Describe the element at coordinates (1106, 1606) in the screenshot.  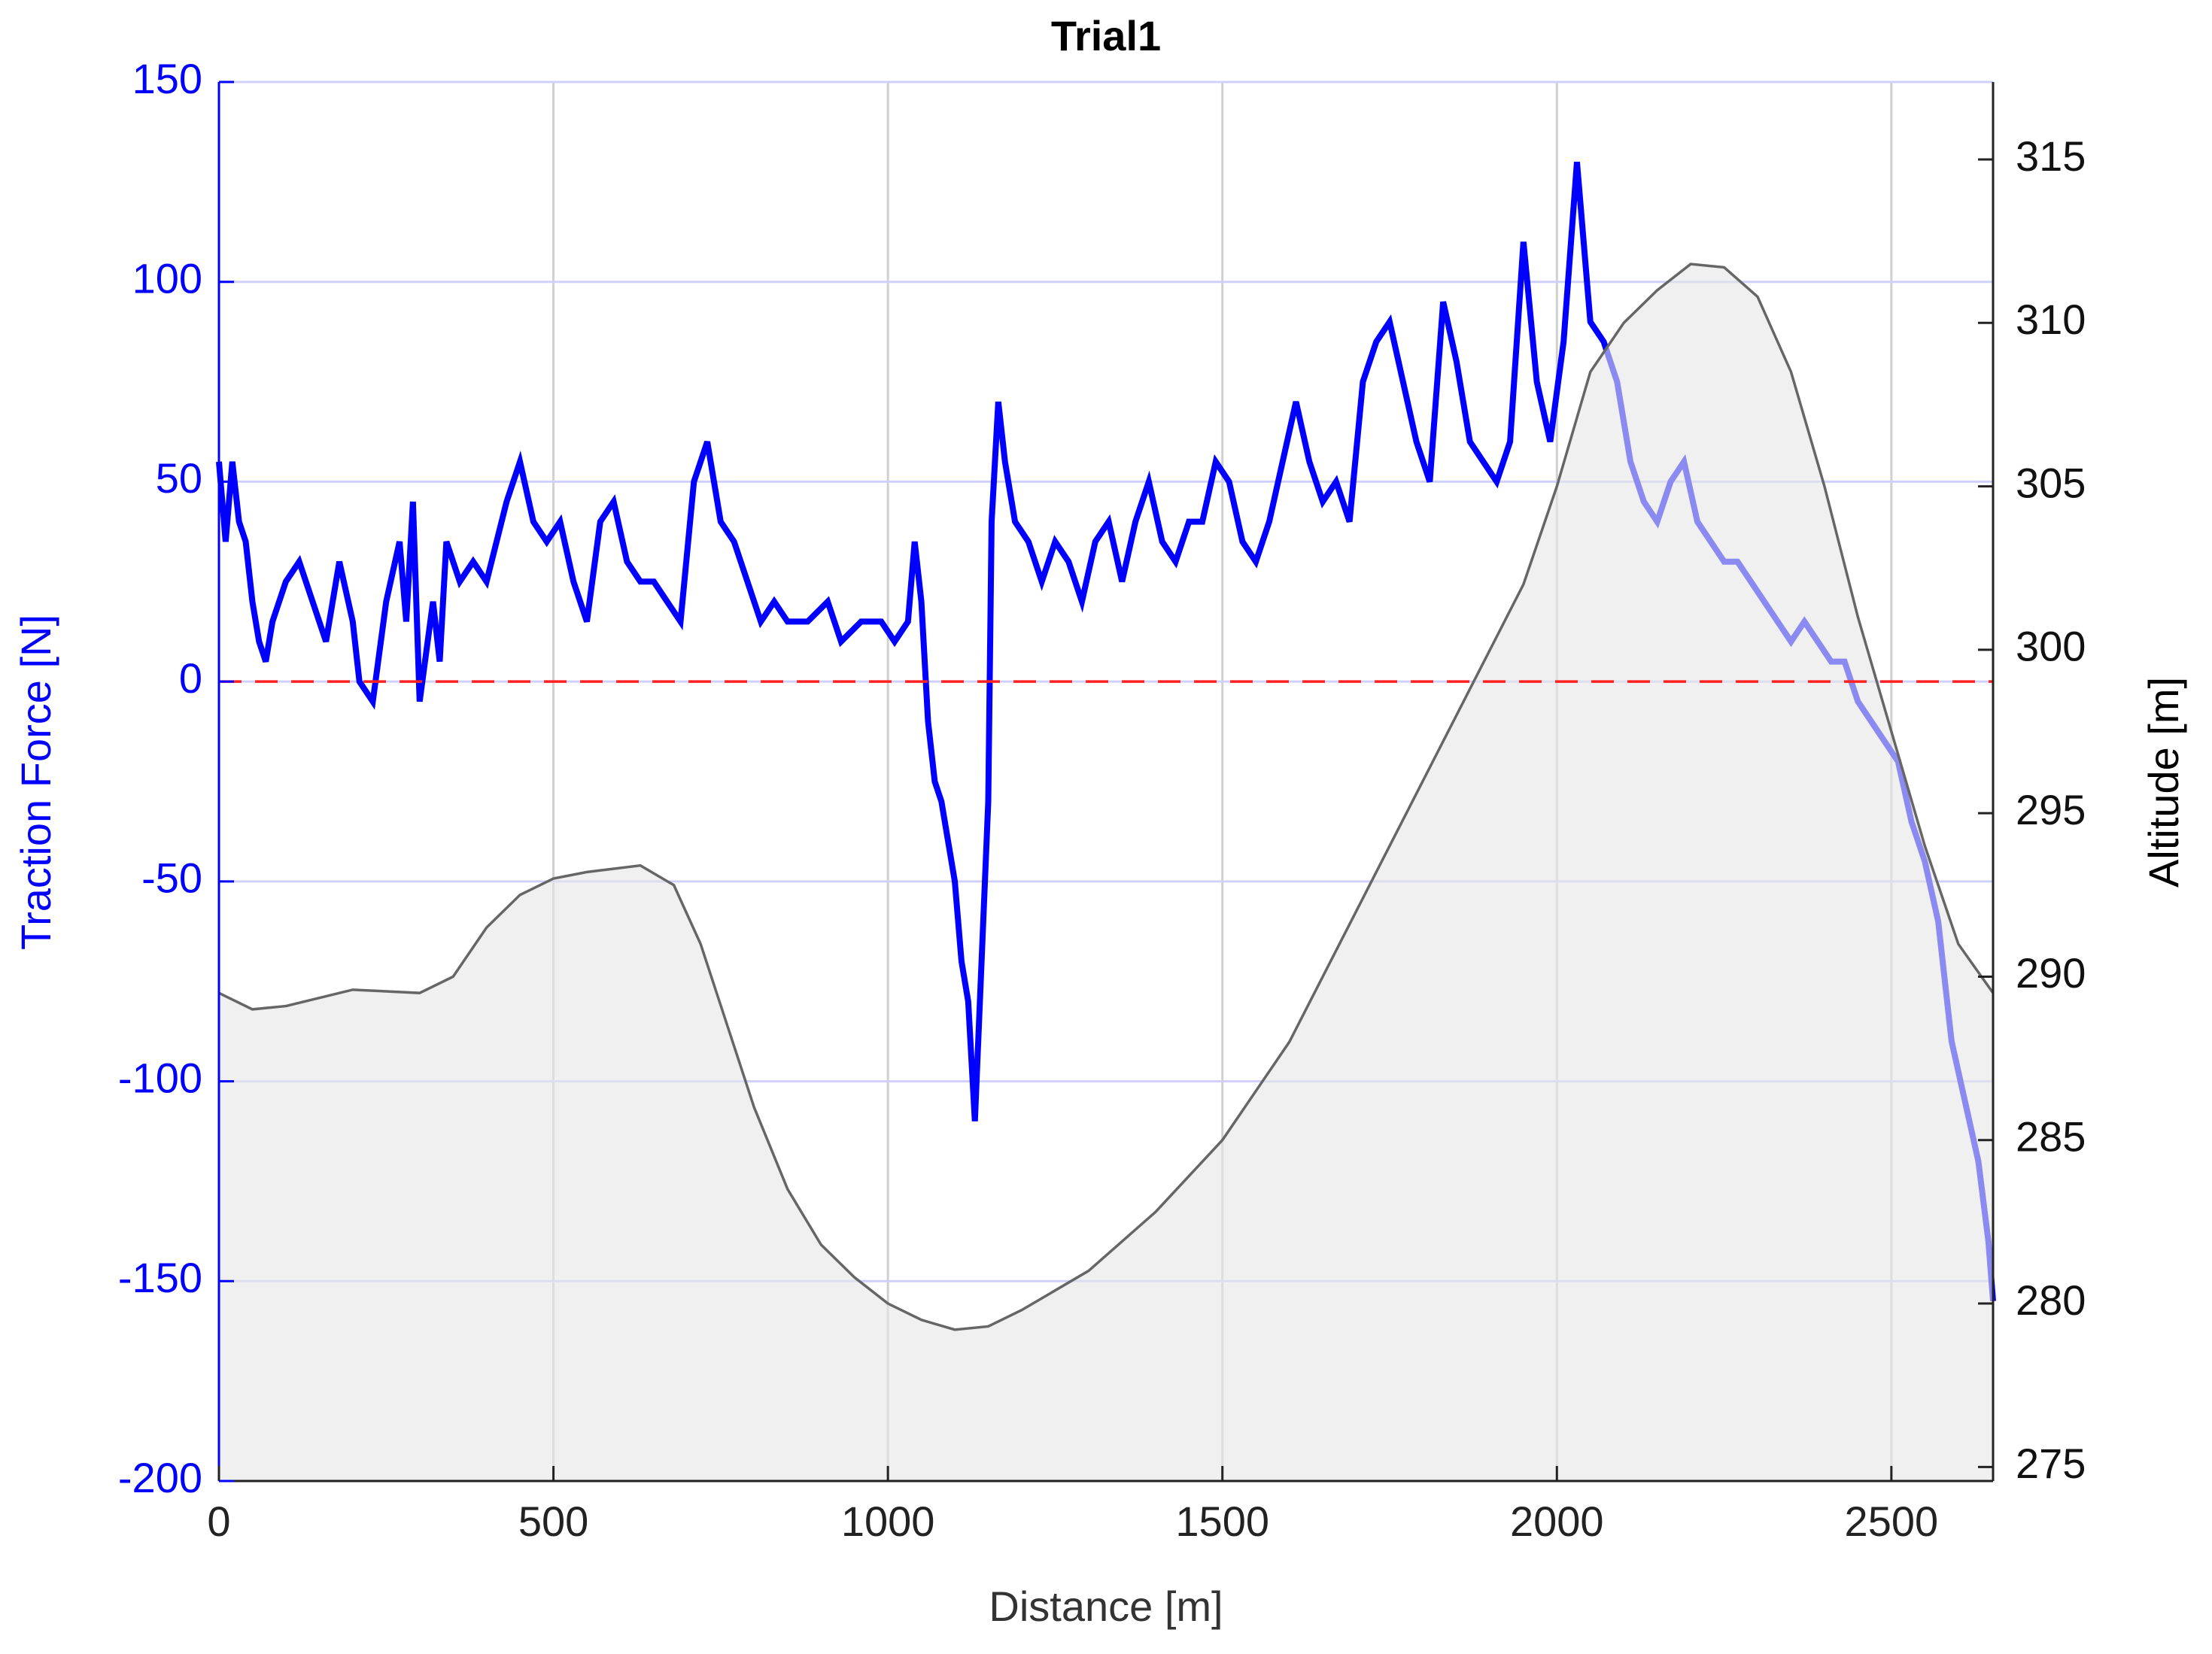
I see `x-axis-label: Distance [m]` at that location.